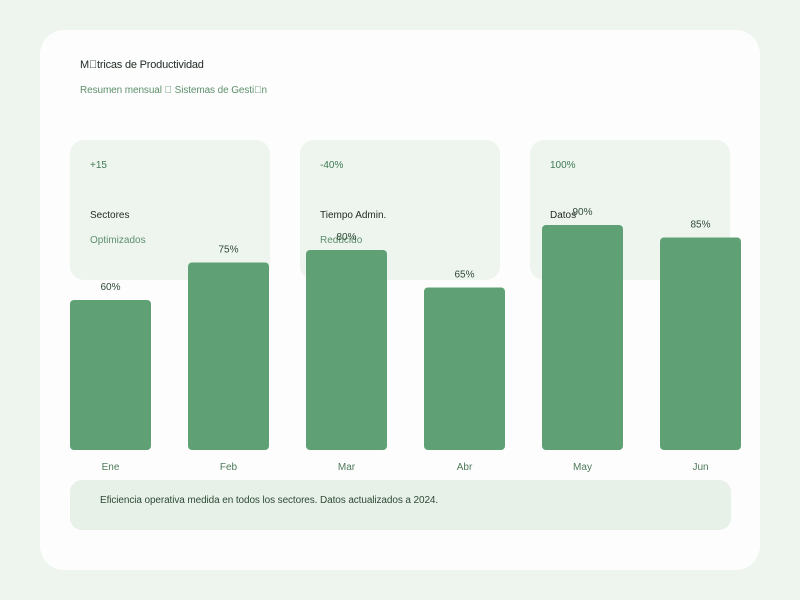  I want to click on stat-value: -40%, so click(332, 165).